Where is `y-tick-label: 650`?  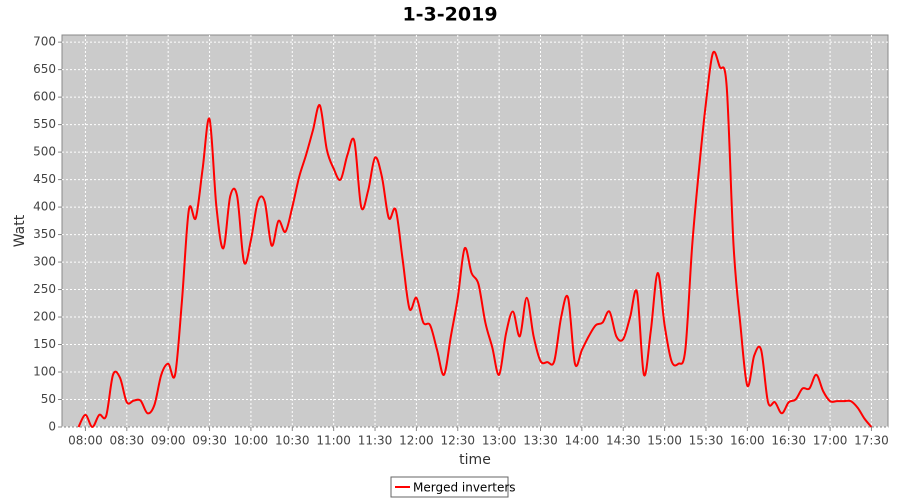 y-tick-label: 650 is located at coordinates (44, 69).